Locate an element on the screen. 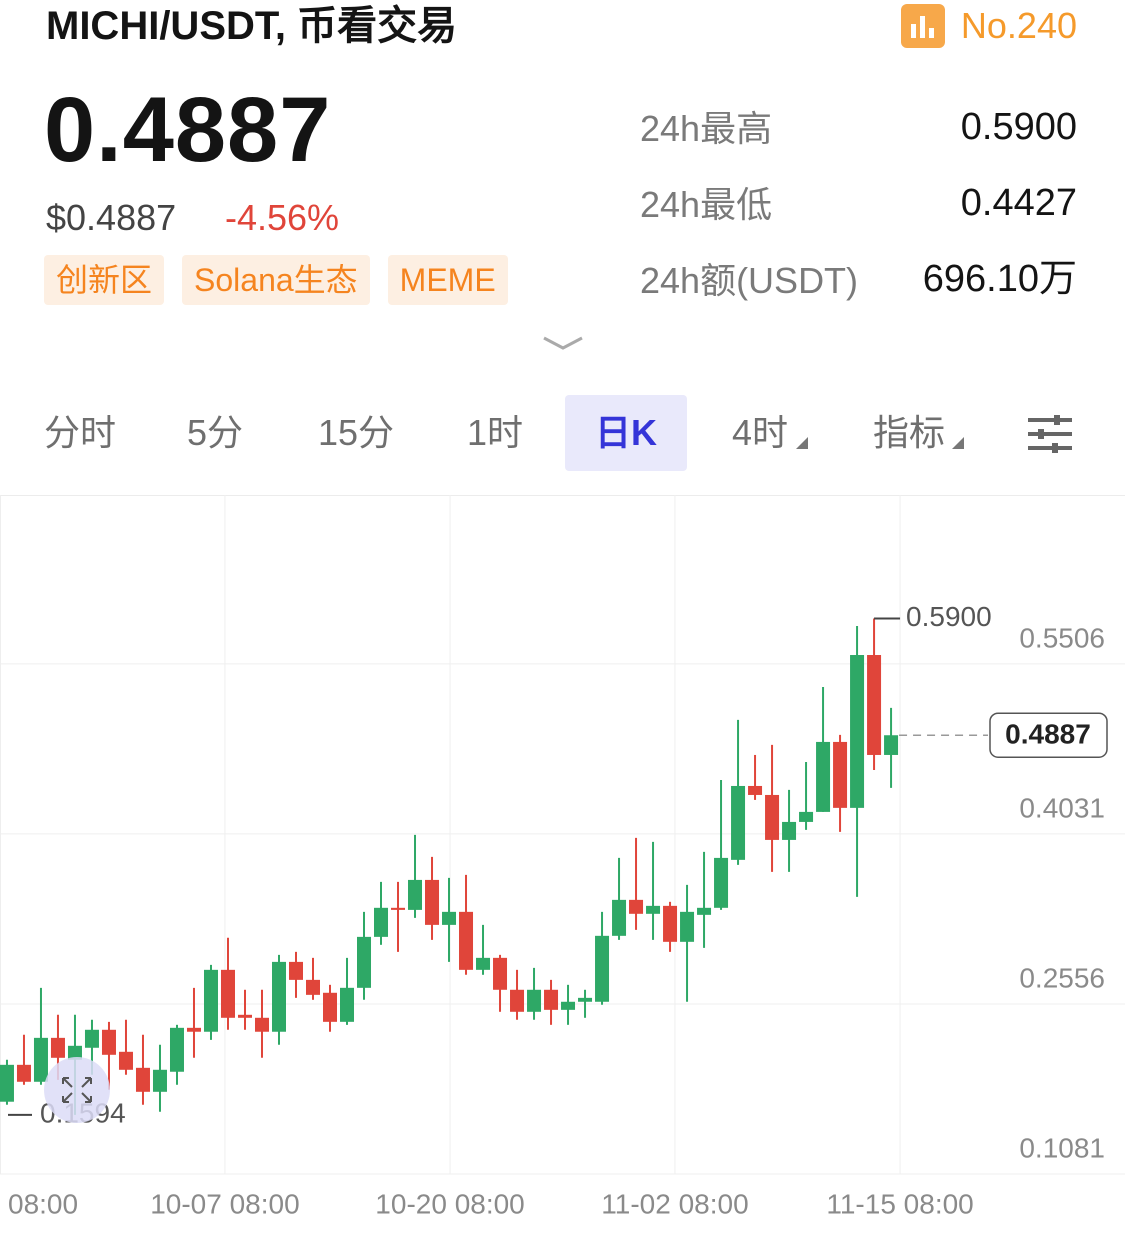 The height and width of the screenshot is (1241, 1125). pair-title: MICHI/USDT, 币看交易 is located at coordinates (252, 26).